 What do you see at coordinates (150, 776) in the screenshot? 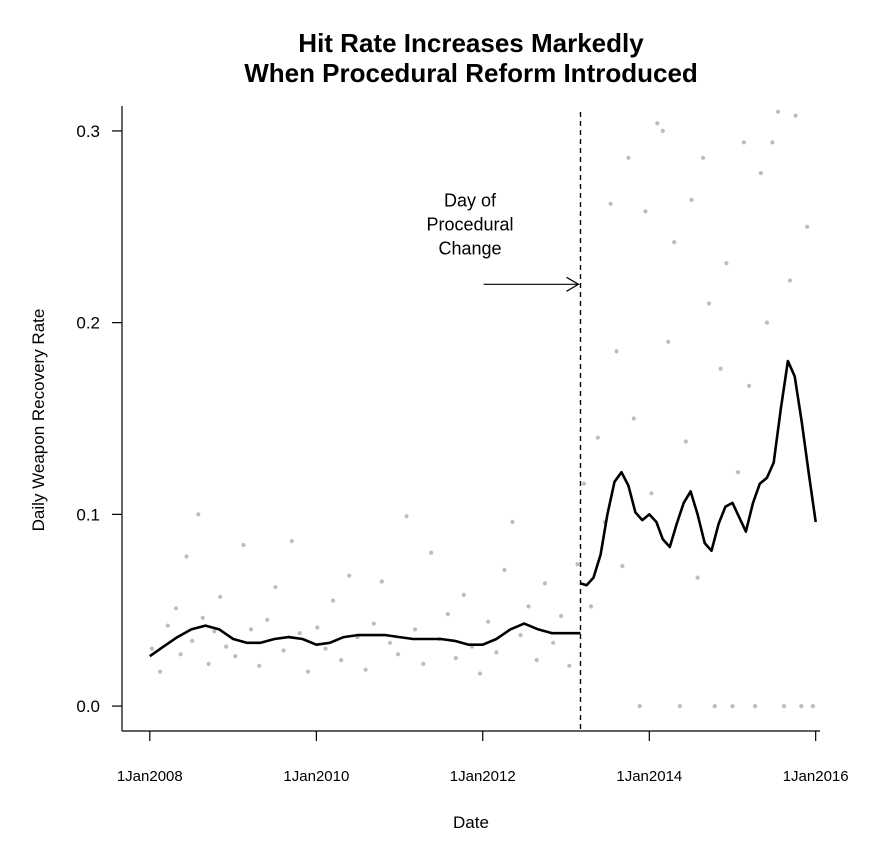
I see `x-tick-label: 1Jan2008` at bounding box center [150, 776].